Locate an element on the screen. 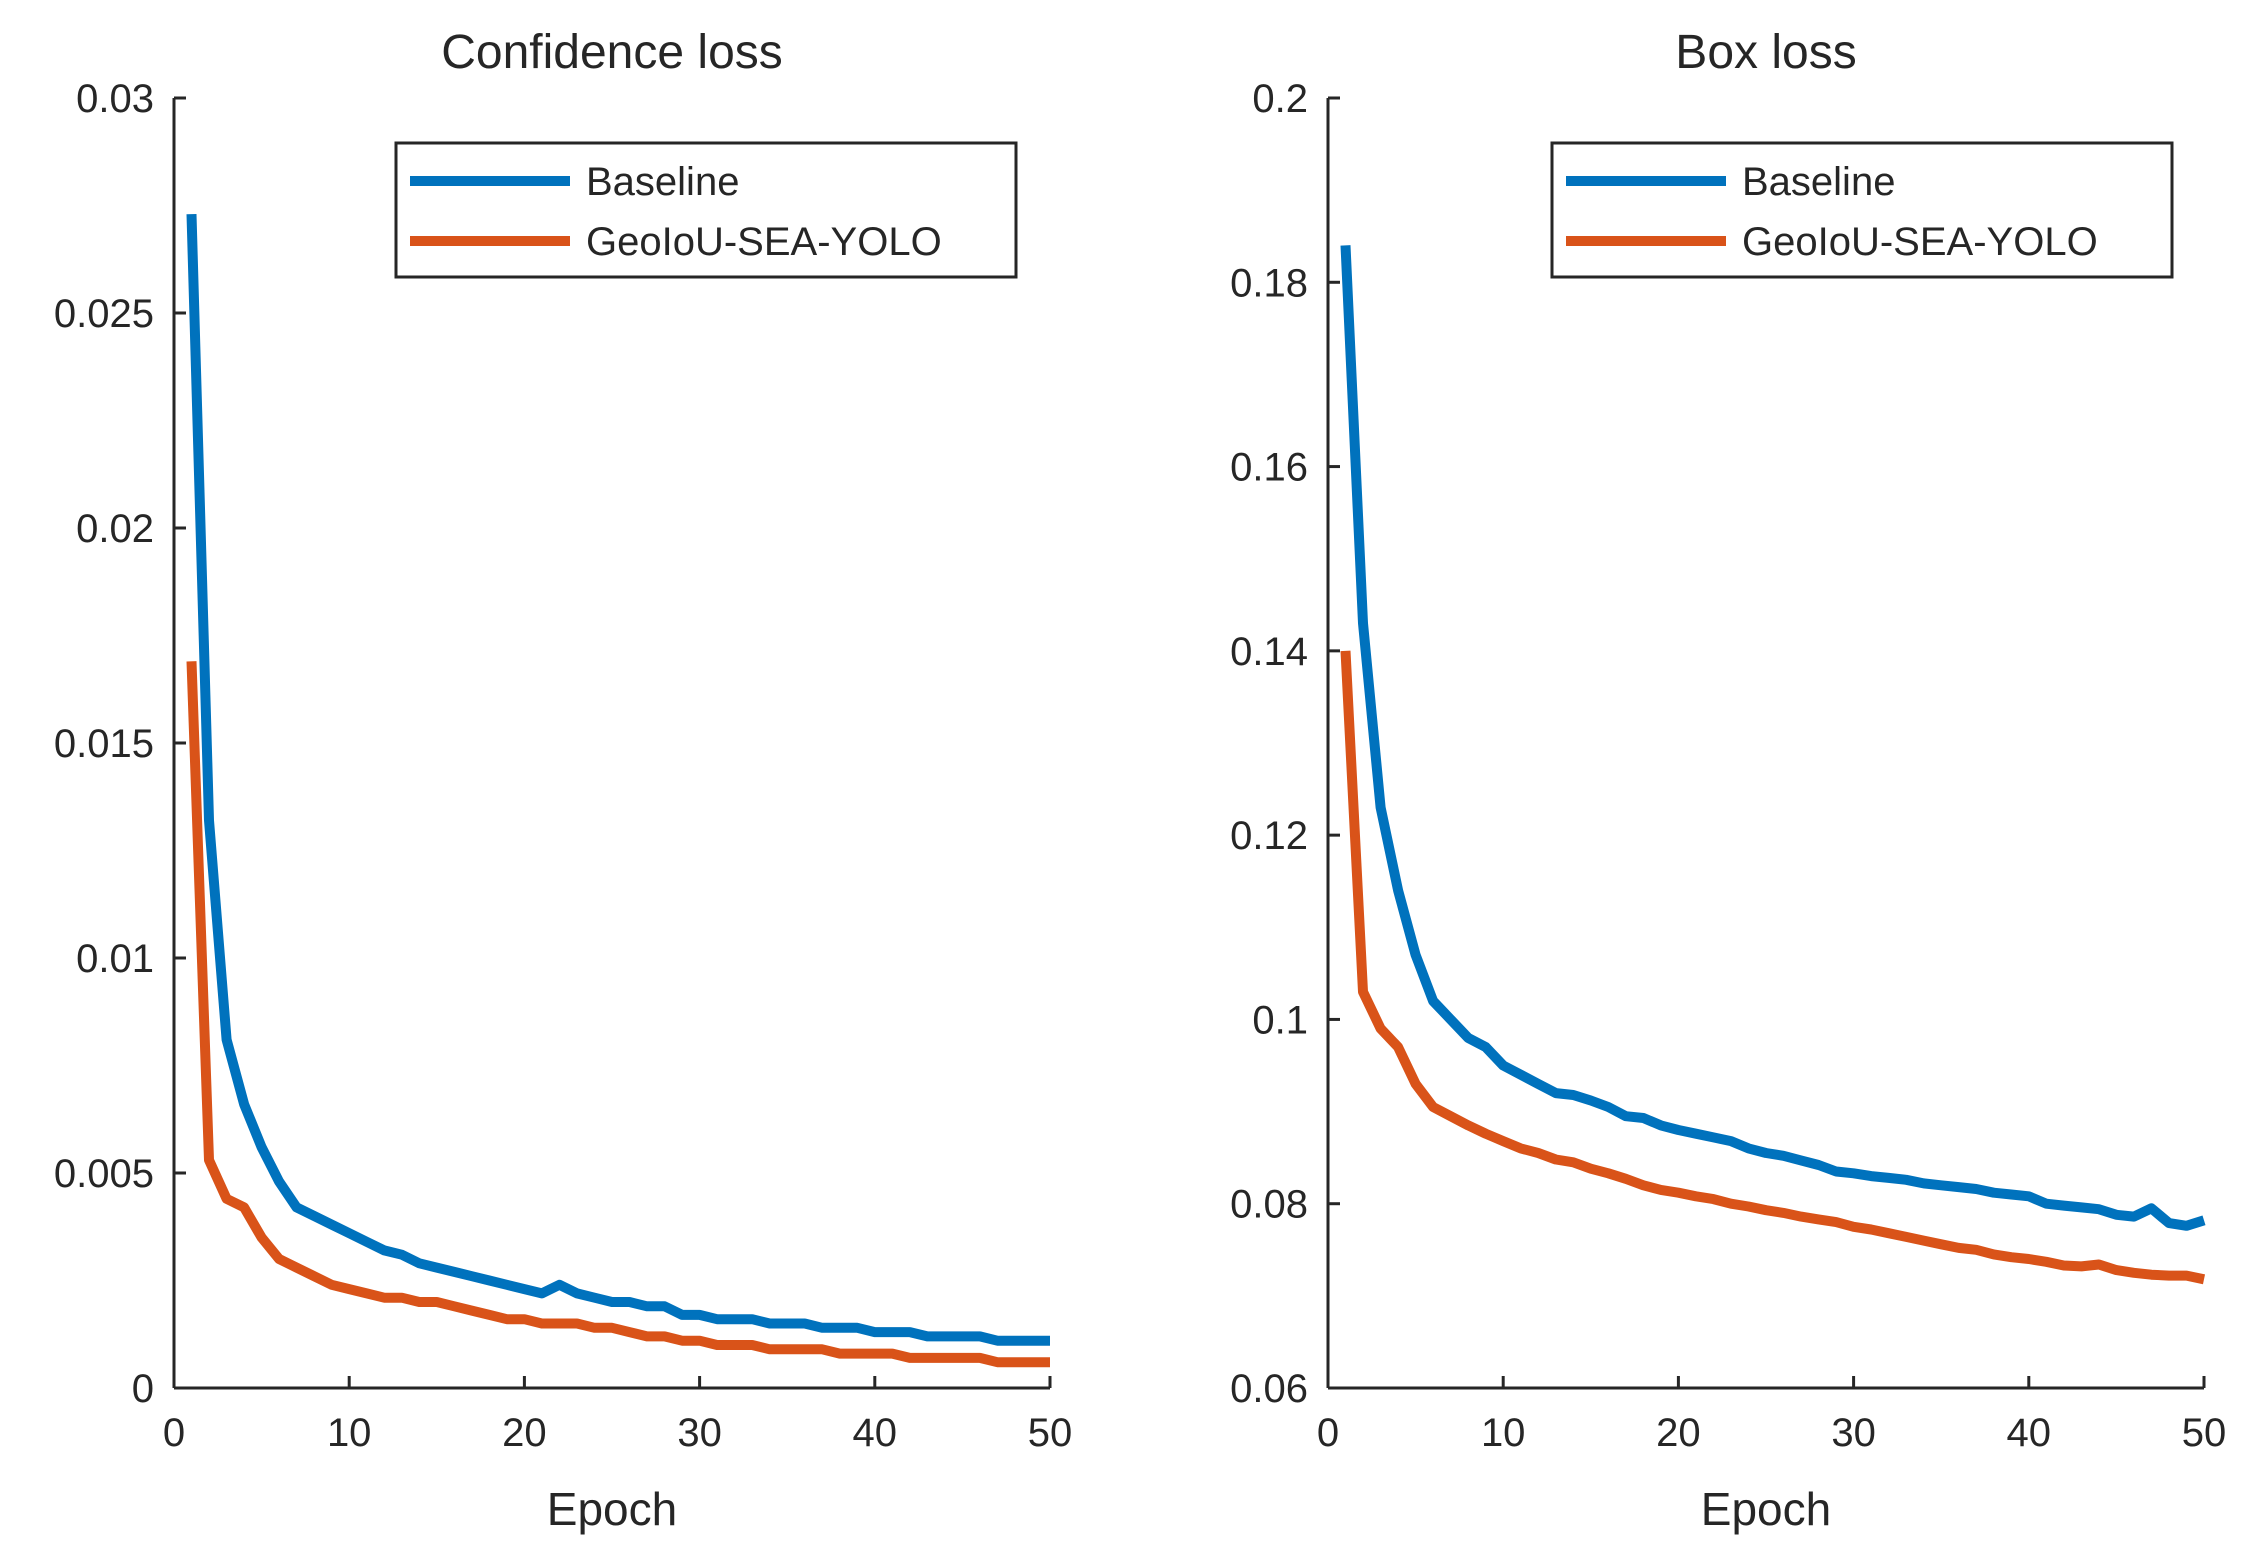  chart-title: Confidence loss is located at coordinates (612, 52).